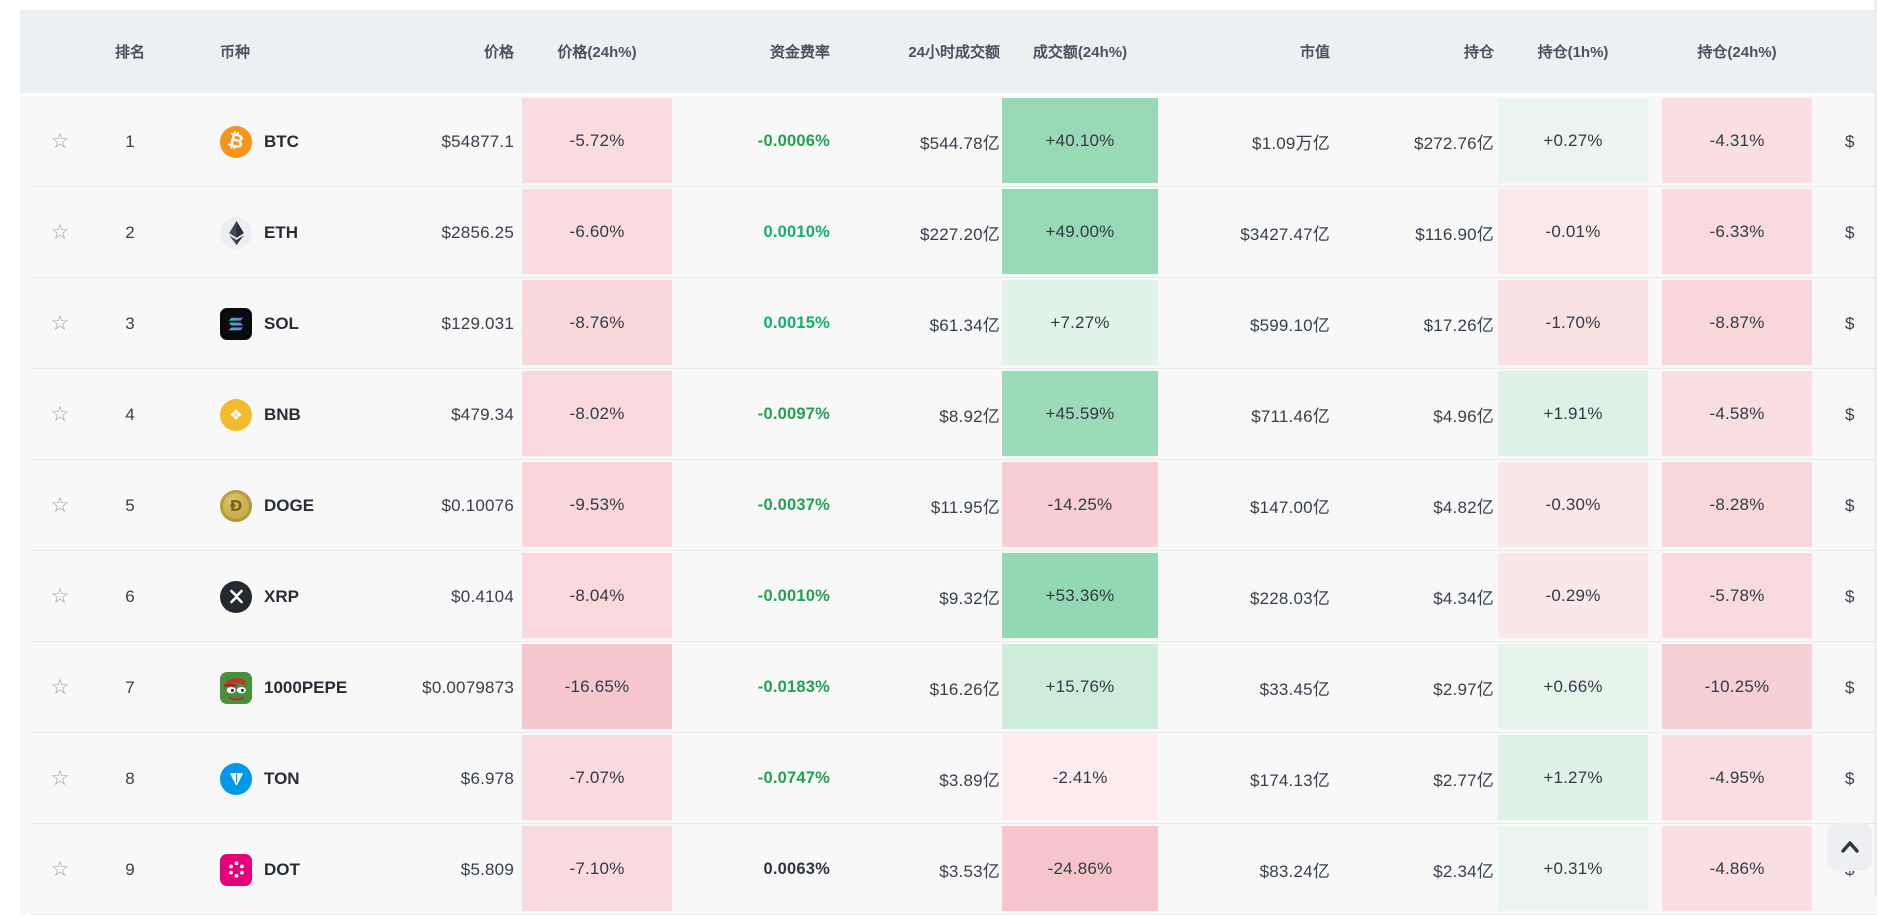  Describe the element at coordinates (1737, 52) in the screenshot. I see `column-header-oi_chg_24h: 持仓(24h%)` at that location.